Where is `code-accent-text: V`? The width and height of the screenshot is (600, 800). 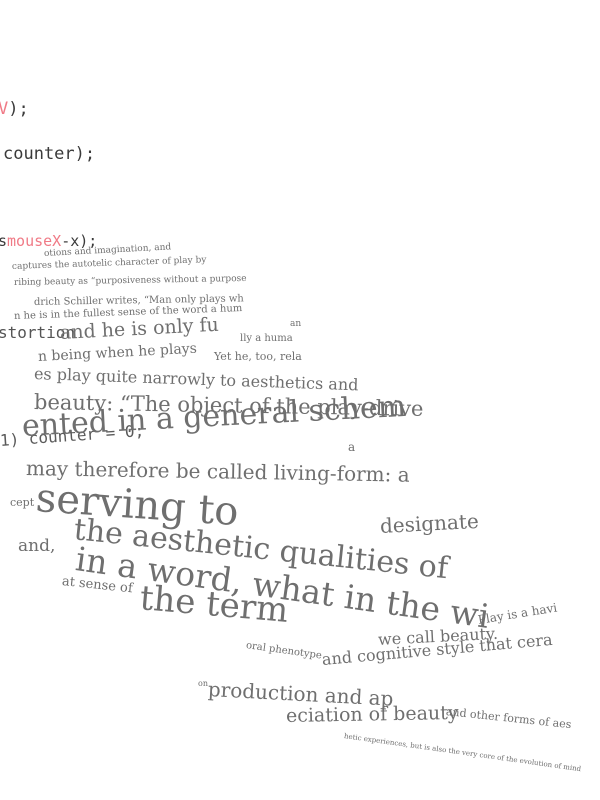
code-accent-text: V is located at coordinates (4, 109).